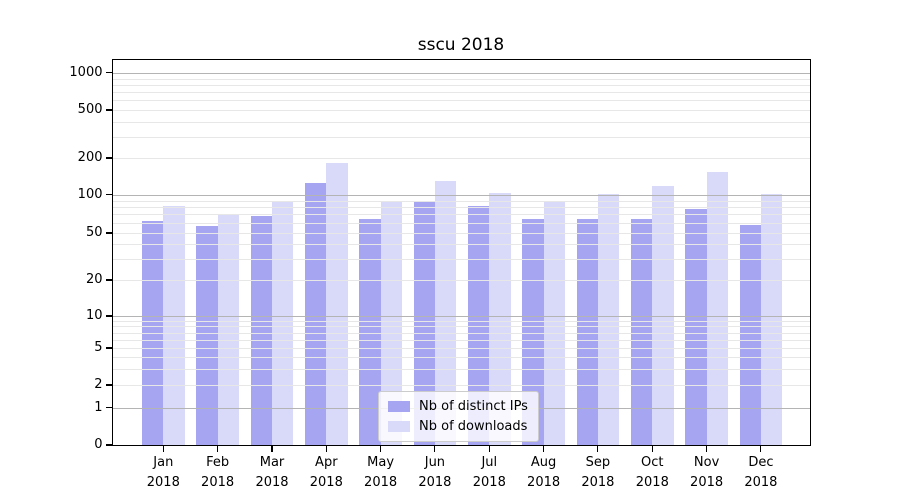 This screenshot has width=900, height=500. What do you see at coordinates (458, 416) in the screenshot?
I see `legend: Nb of distinct IPs Nb of downloads` at bounding box center [458, 416].